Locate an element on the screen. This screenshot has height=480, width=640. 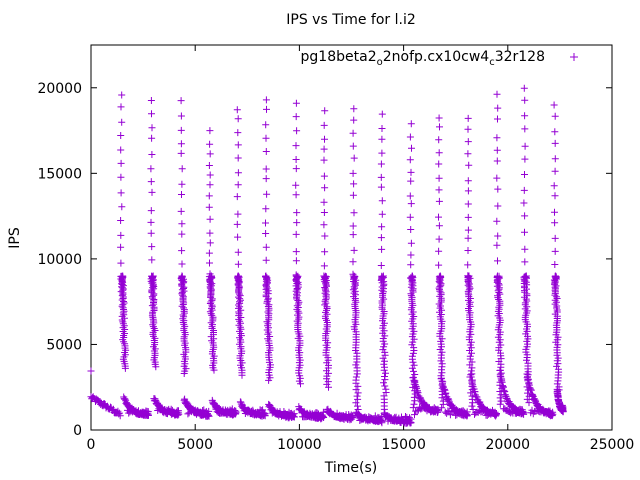
y-tick-label: 0 is located at coordinates (77, 431).